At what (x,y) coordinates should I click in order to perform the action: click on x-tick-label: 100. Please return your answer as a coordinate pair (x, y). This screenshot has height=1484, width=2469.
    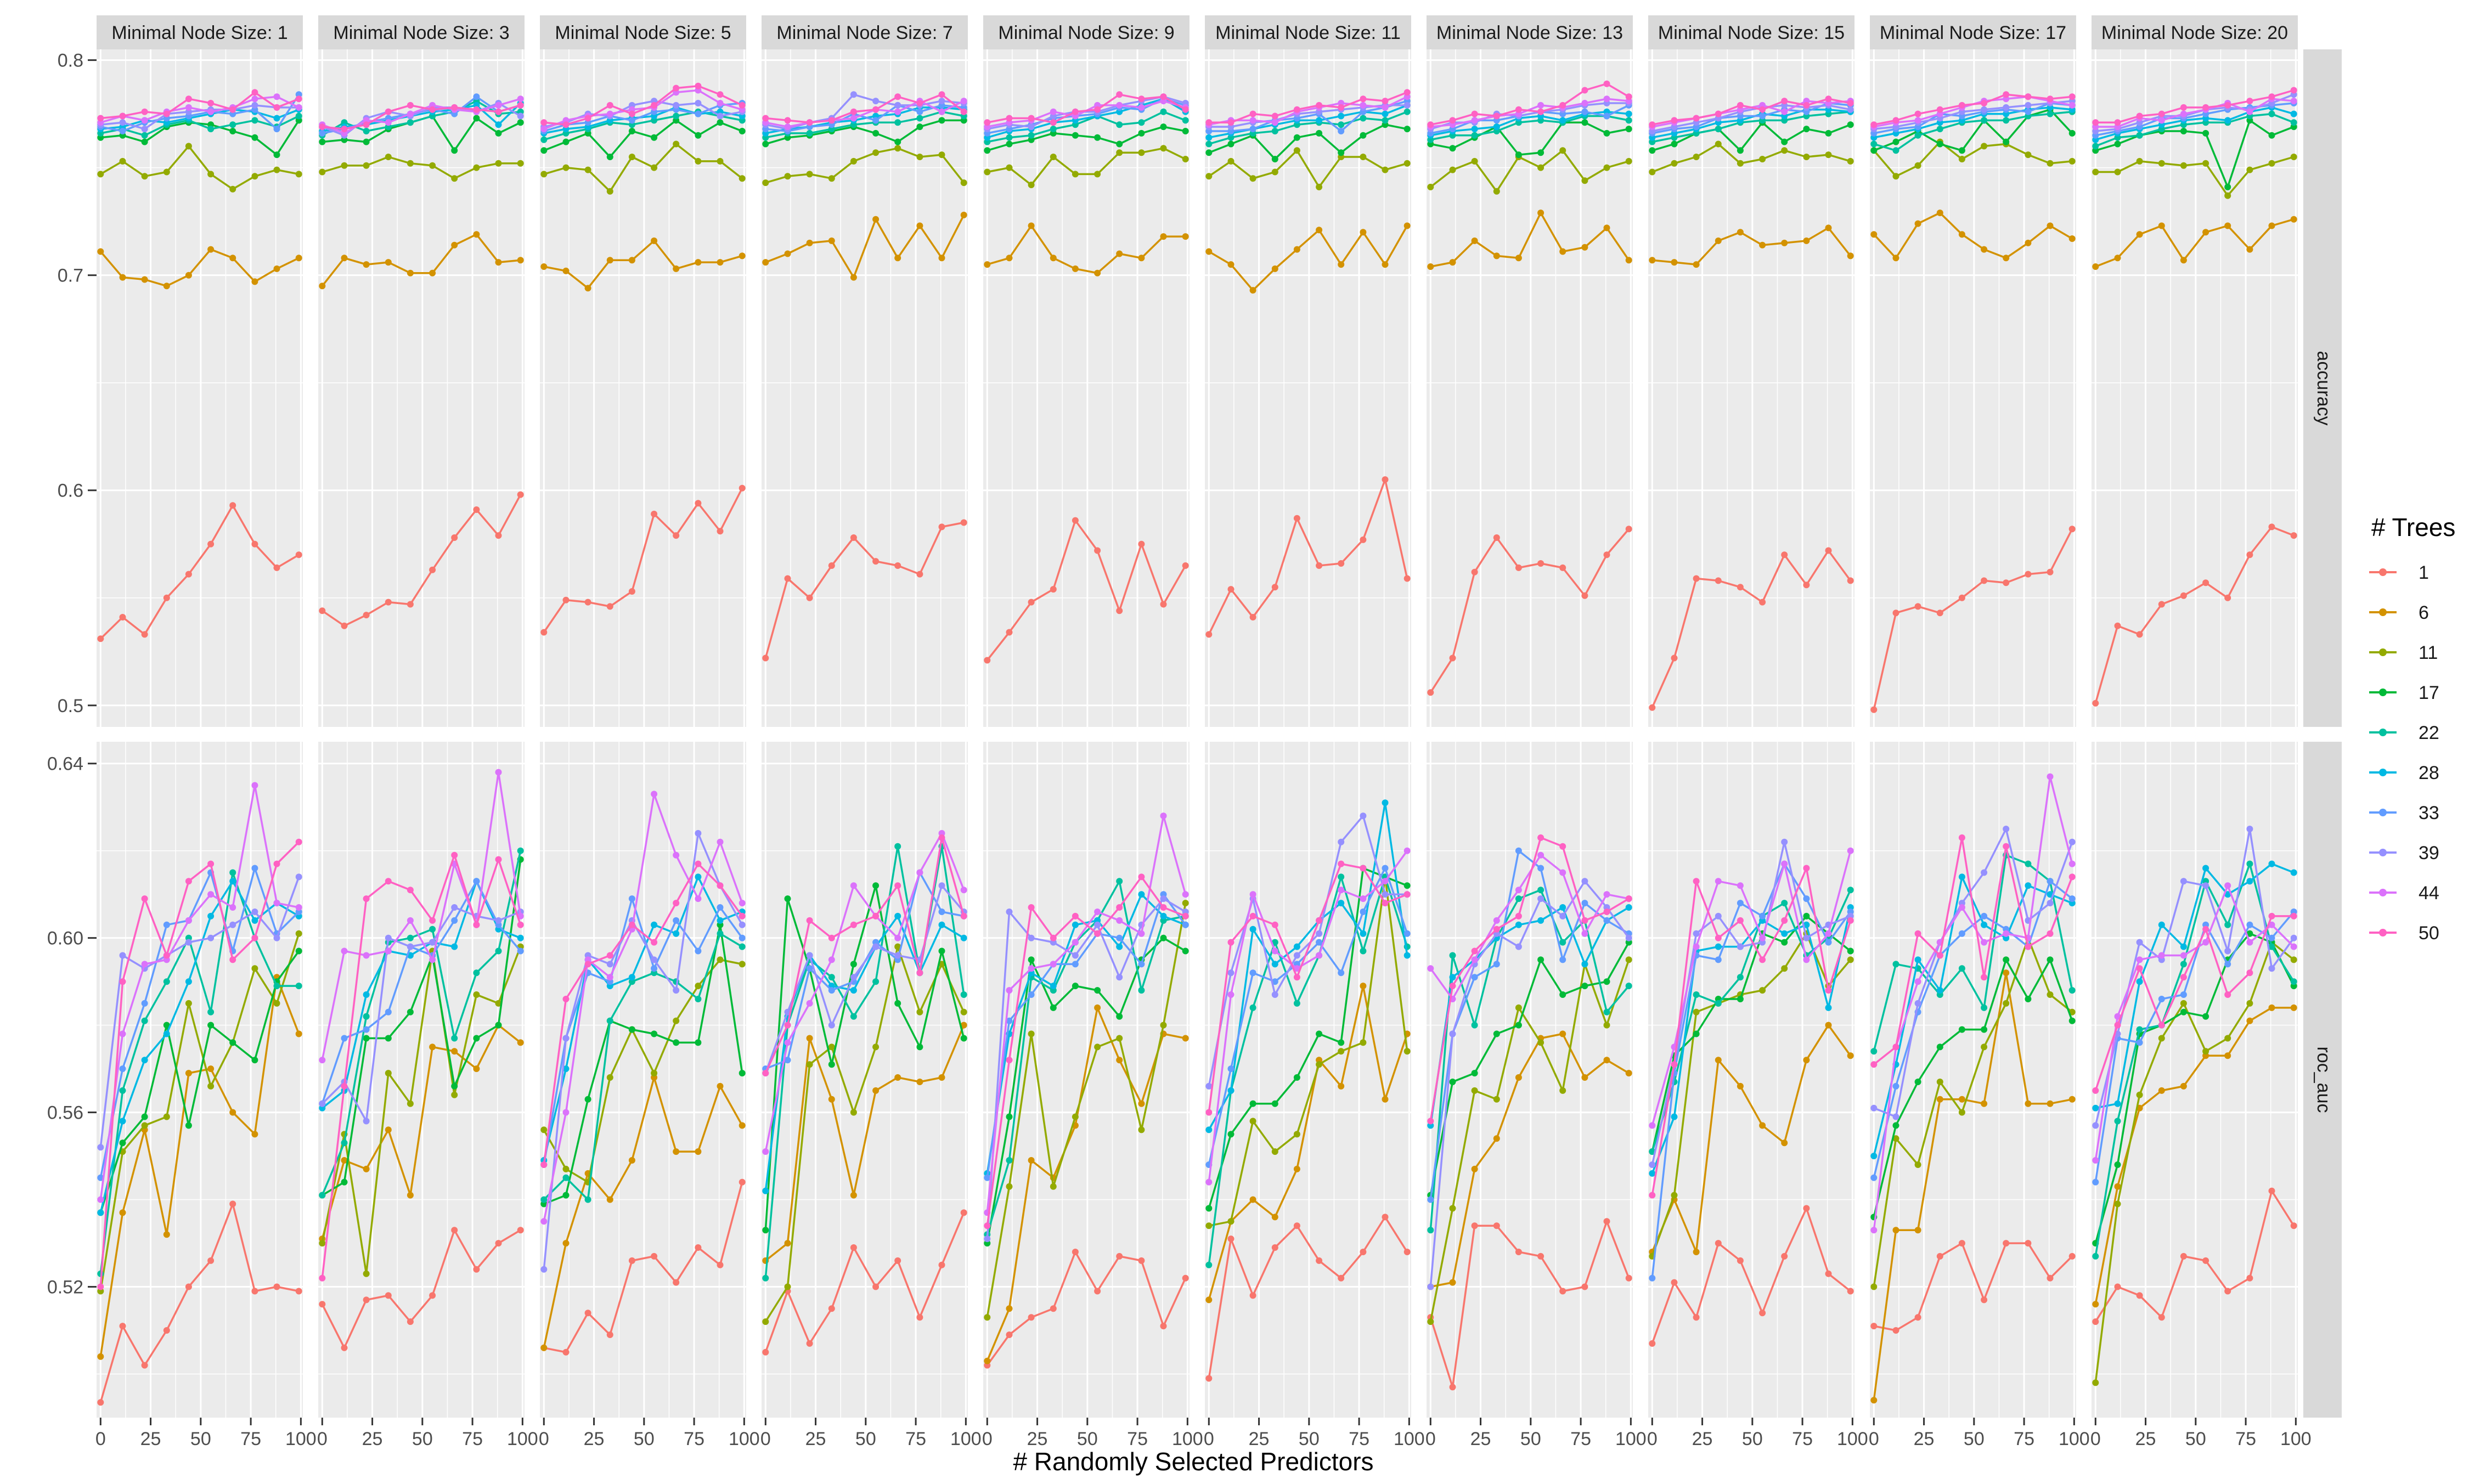
    Looking at the image, I should click on (1187, 1439).